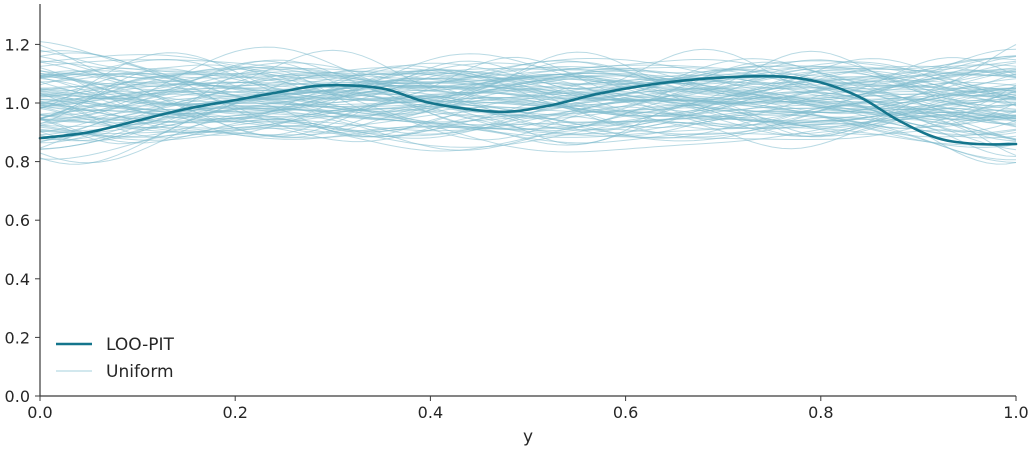 The image size is (1035, 450). What do you see at coordinates (140, 372) in the screenshot?
I see `legend-uniform-label: Uniform` at bounding box center [140, 372].